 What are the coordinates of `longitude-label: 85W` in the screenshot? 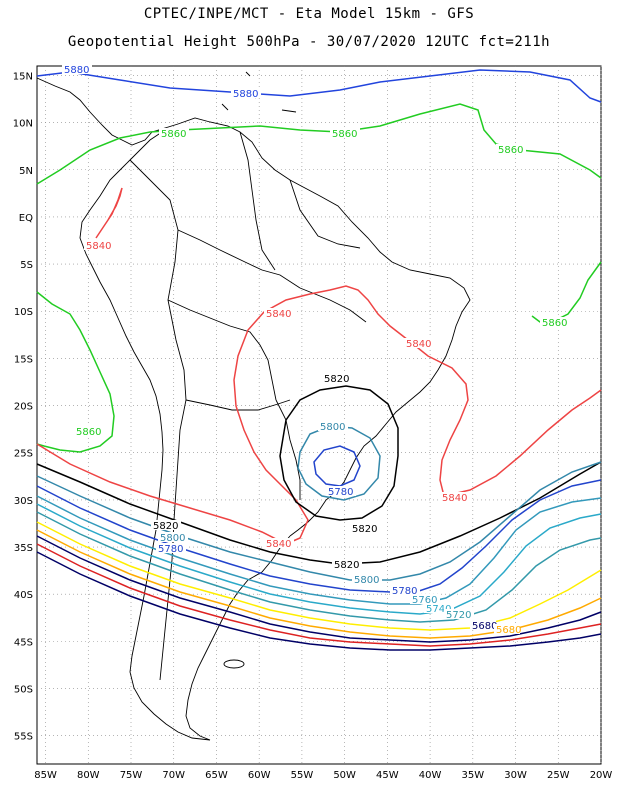 It's located at (45, 775).